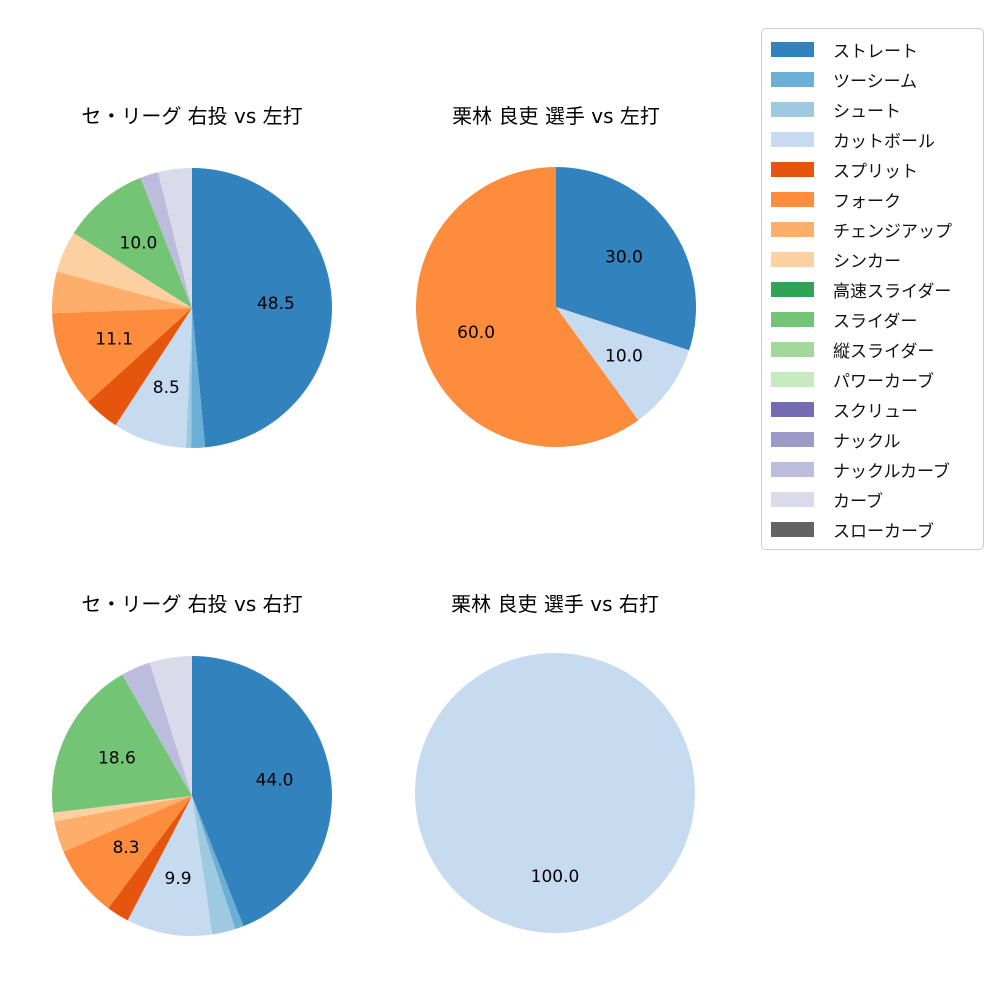 Image resolution: width=1000 pixels, height=1000 pixels. Describe the element at coordinates (192, 604) in the screenshot. I see `pie3-title: セ・リーグ 右投 vs 右打` at that location.